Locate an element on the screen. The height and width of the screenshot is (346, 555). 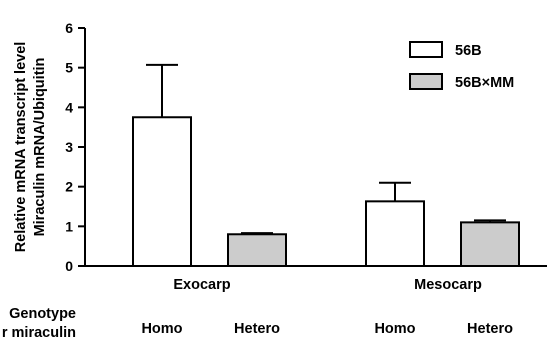
genotype-exocarp-homo: Homo is located at coordinates (161, 329).